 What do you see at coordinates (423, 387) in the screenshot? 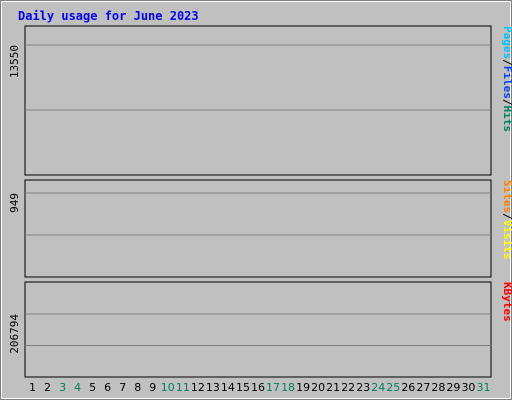
I see `x-tick-day-27: 27` at bounding box center [423, 387].